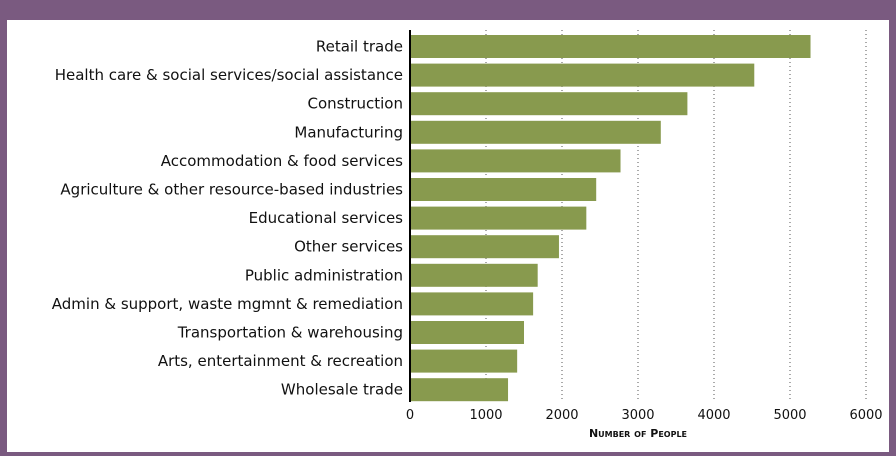  What do you see at coordinates (290, 333) in the screenshot?
I see `category-label: Transportation & warehousing` at bounding box center [290, 333].